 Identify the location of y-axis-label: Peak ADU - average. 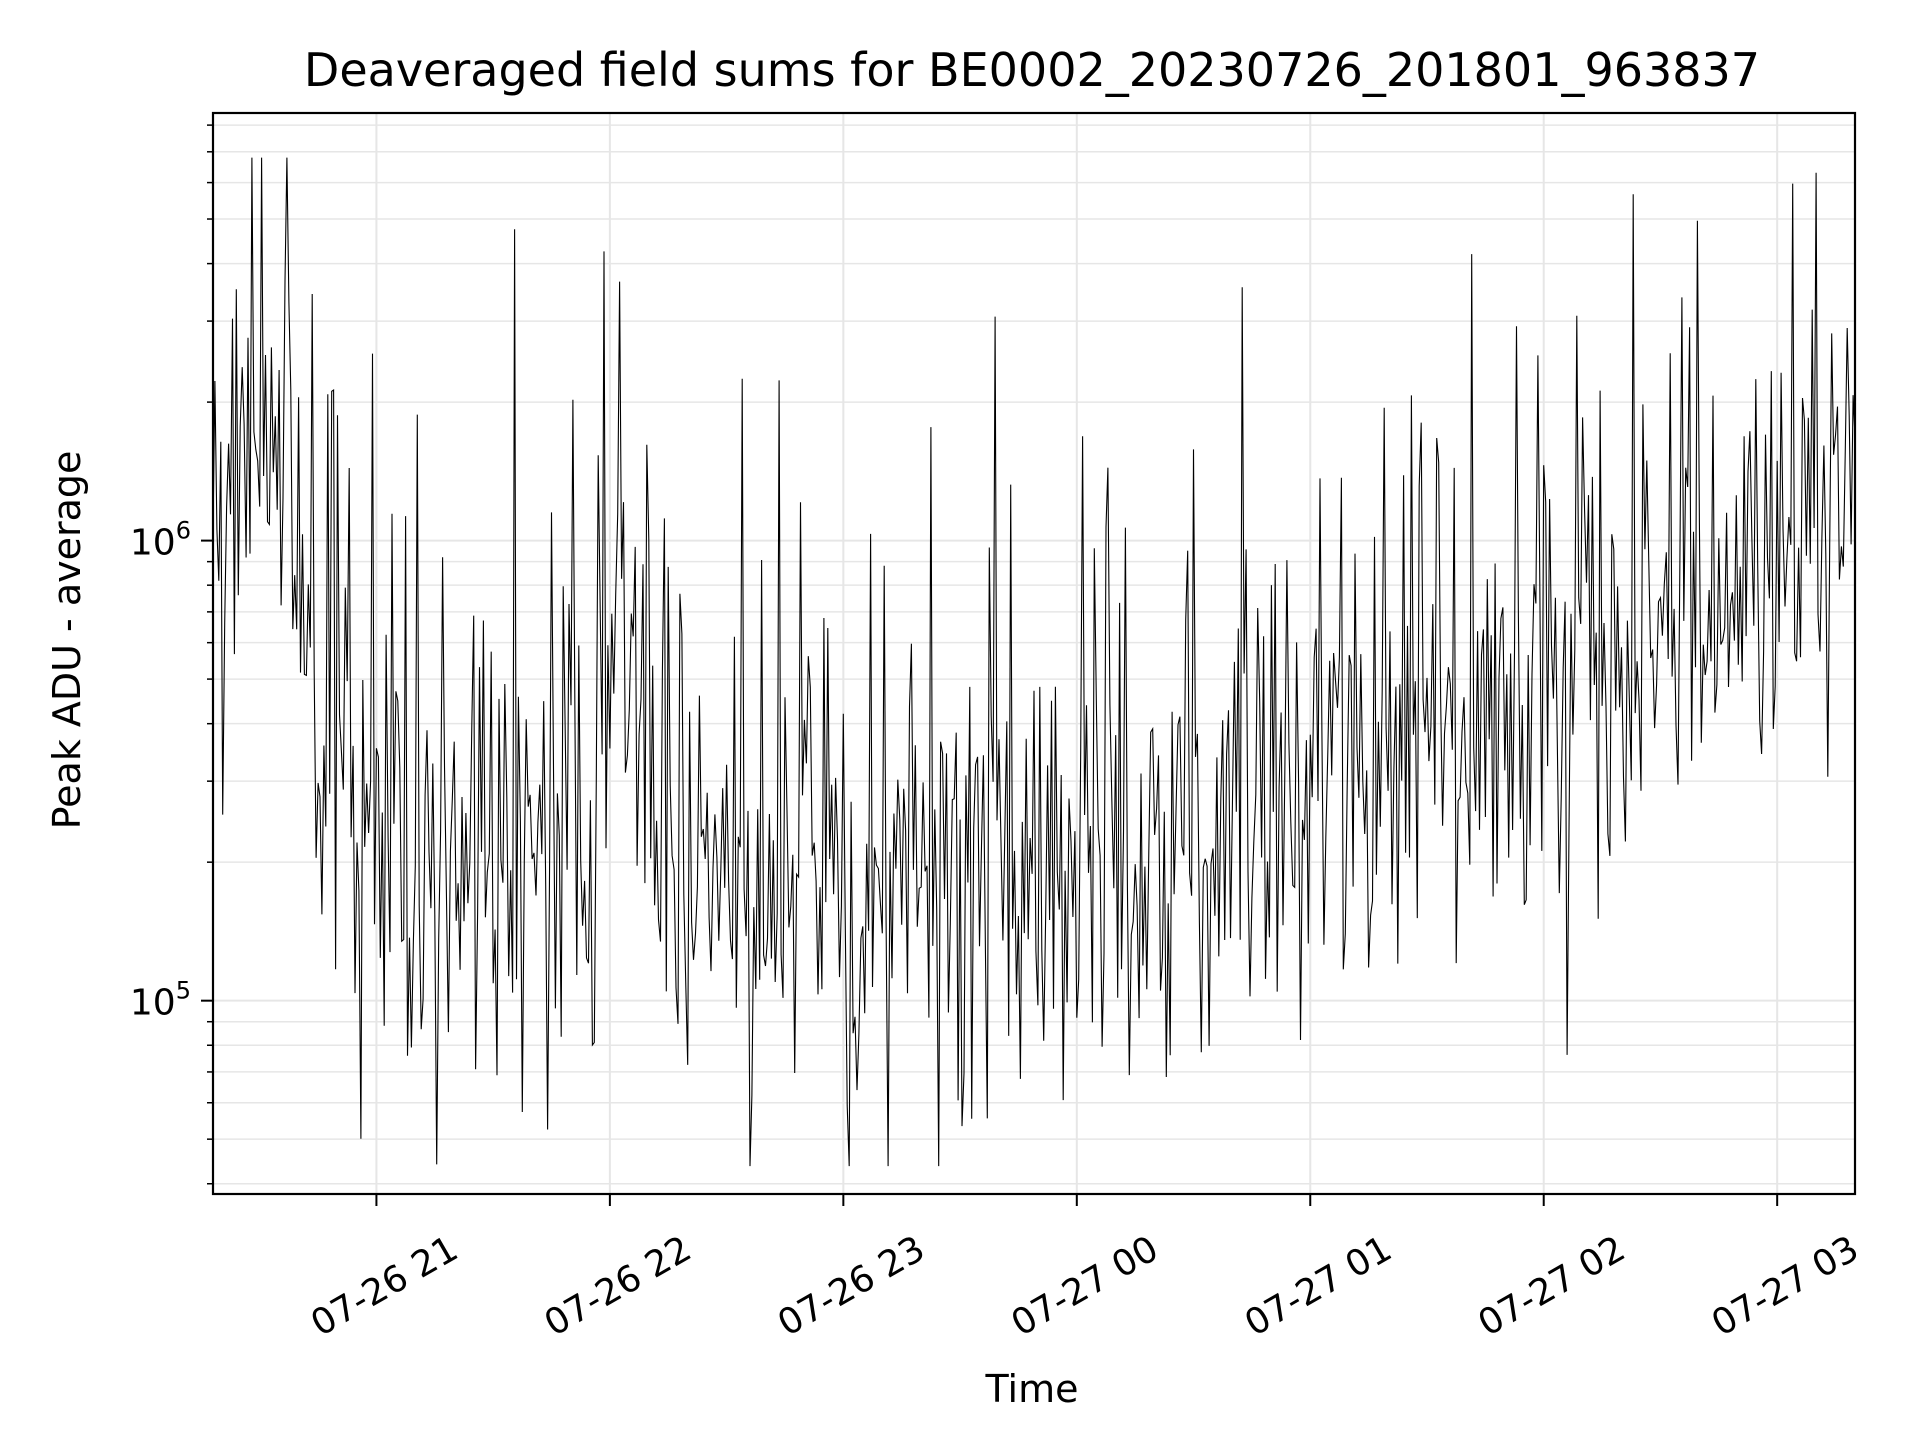
(67, 640).